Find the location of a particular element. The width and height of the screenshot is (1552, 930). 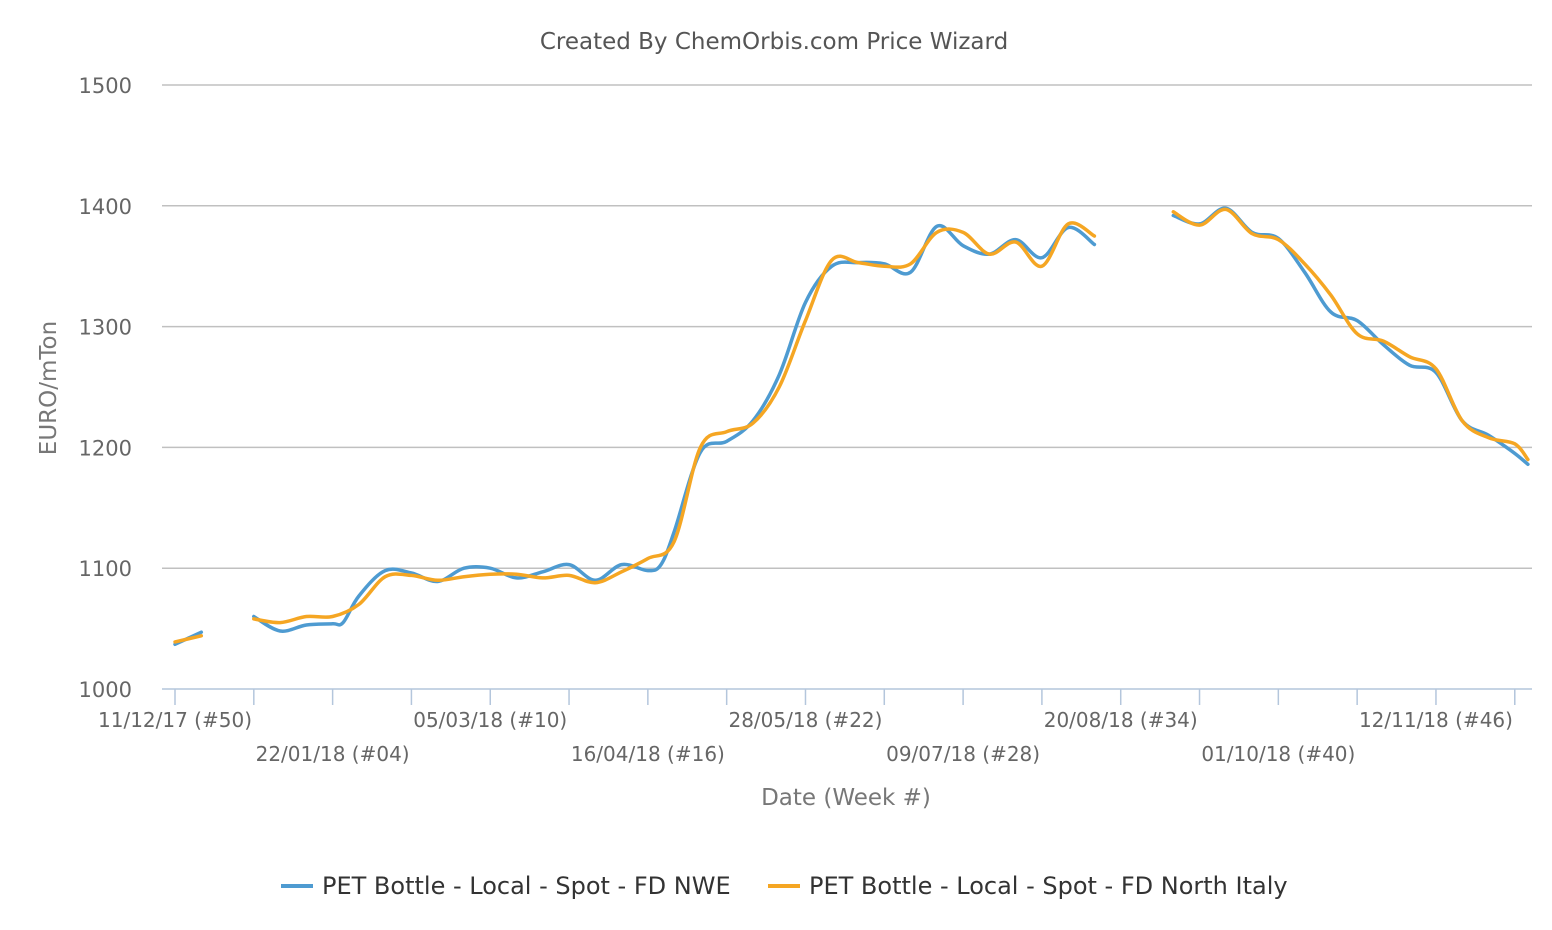

y-tick-label: 1500 is located at coordinates (105, 86).